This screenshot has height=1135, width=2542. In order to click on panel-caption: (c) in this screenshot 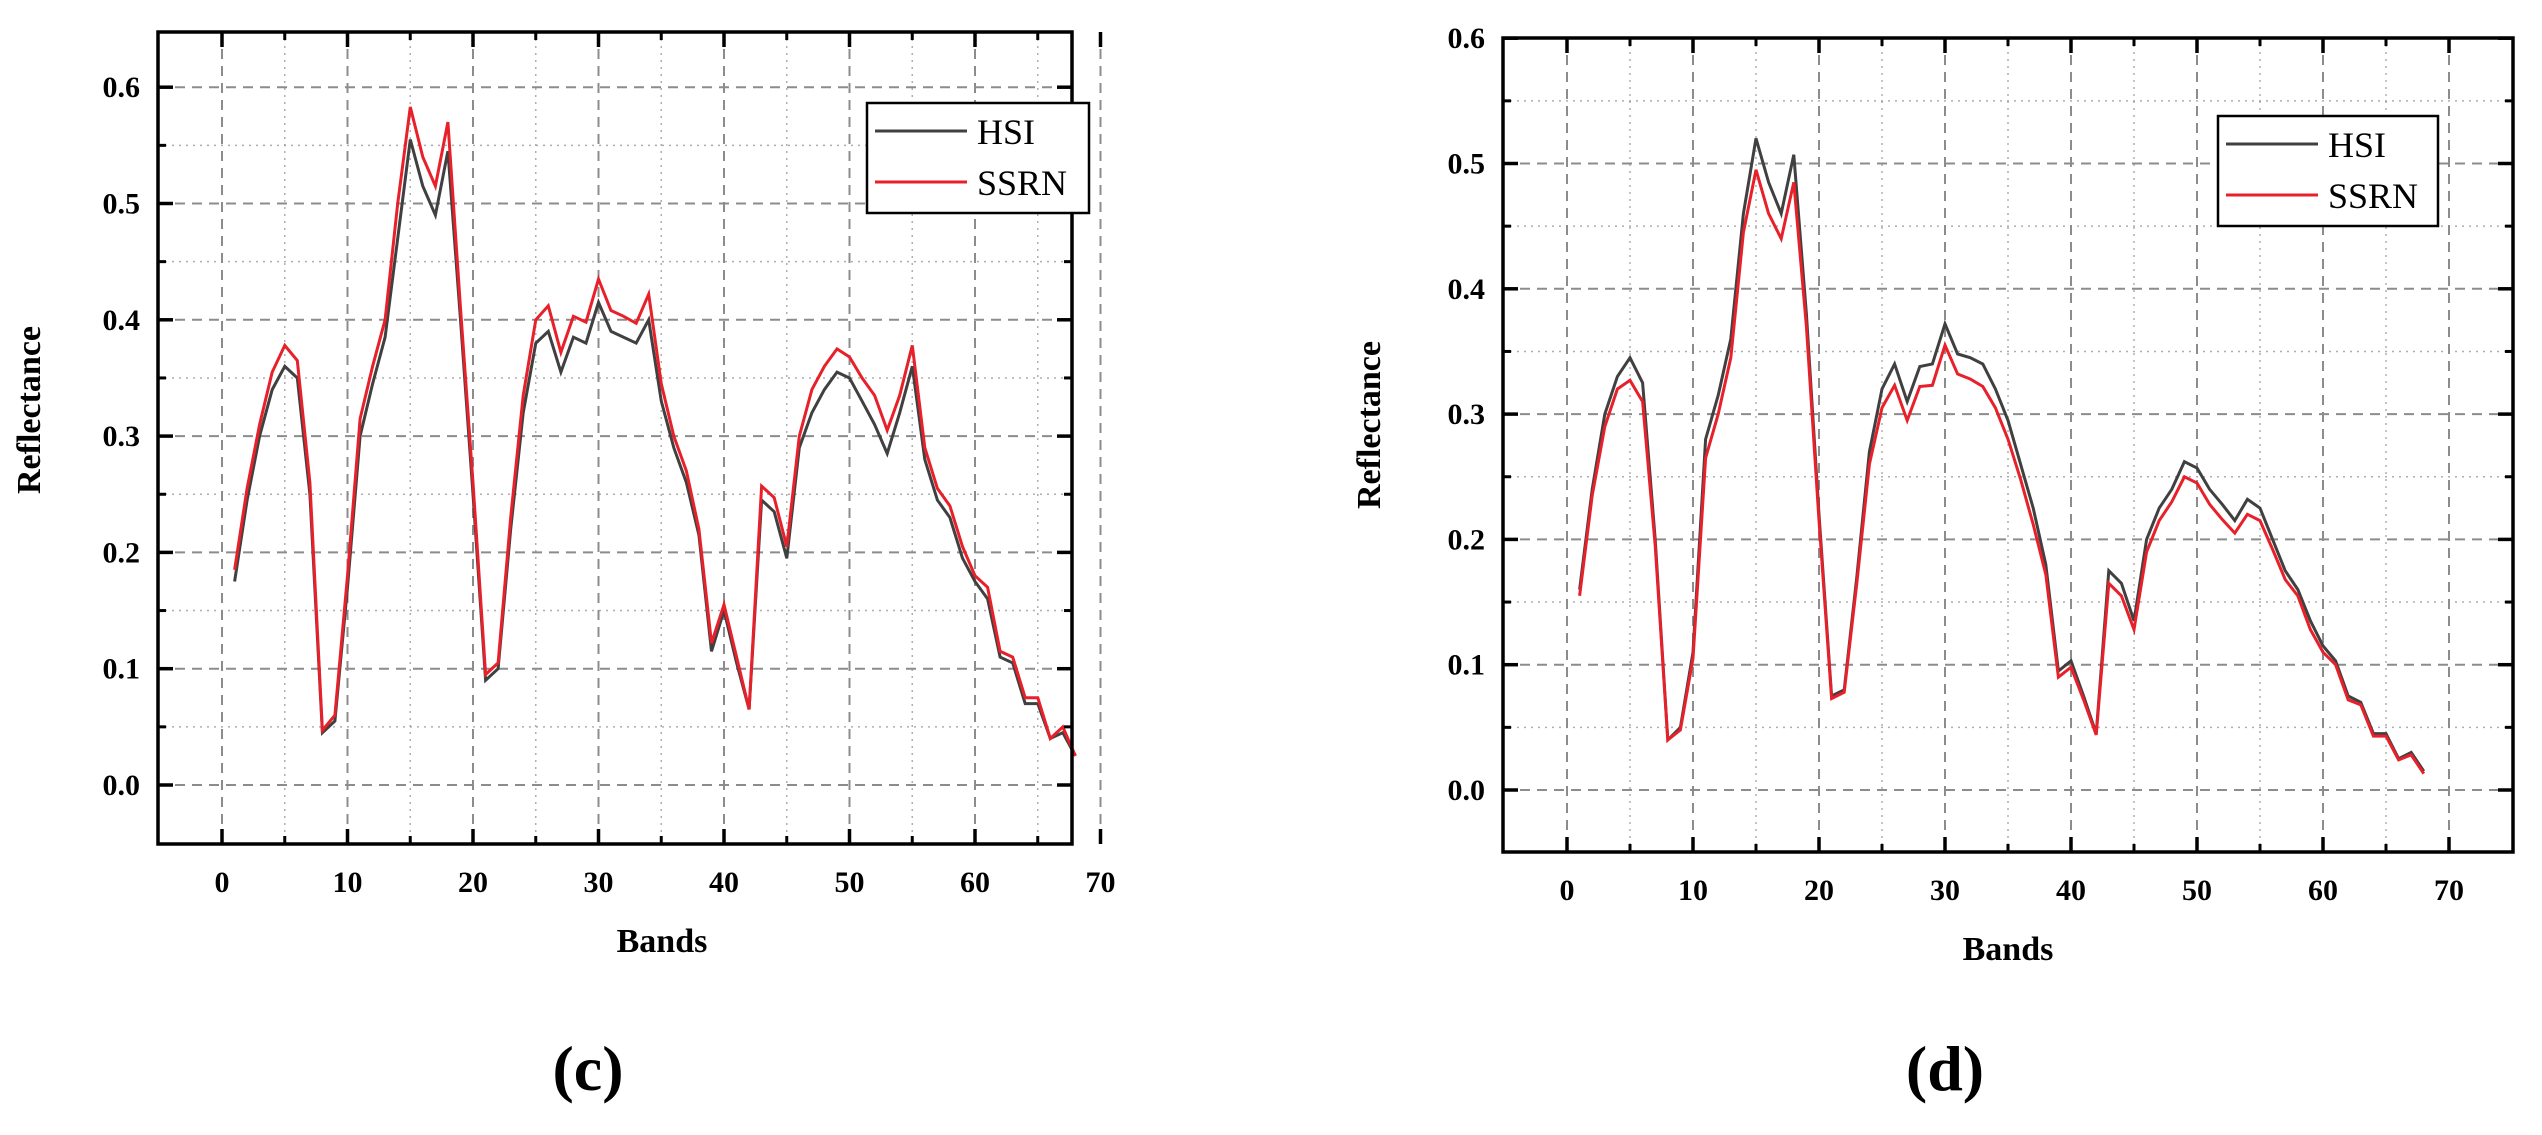, I will do `click(587, 1068)`.